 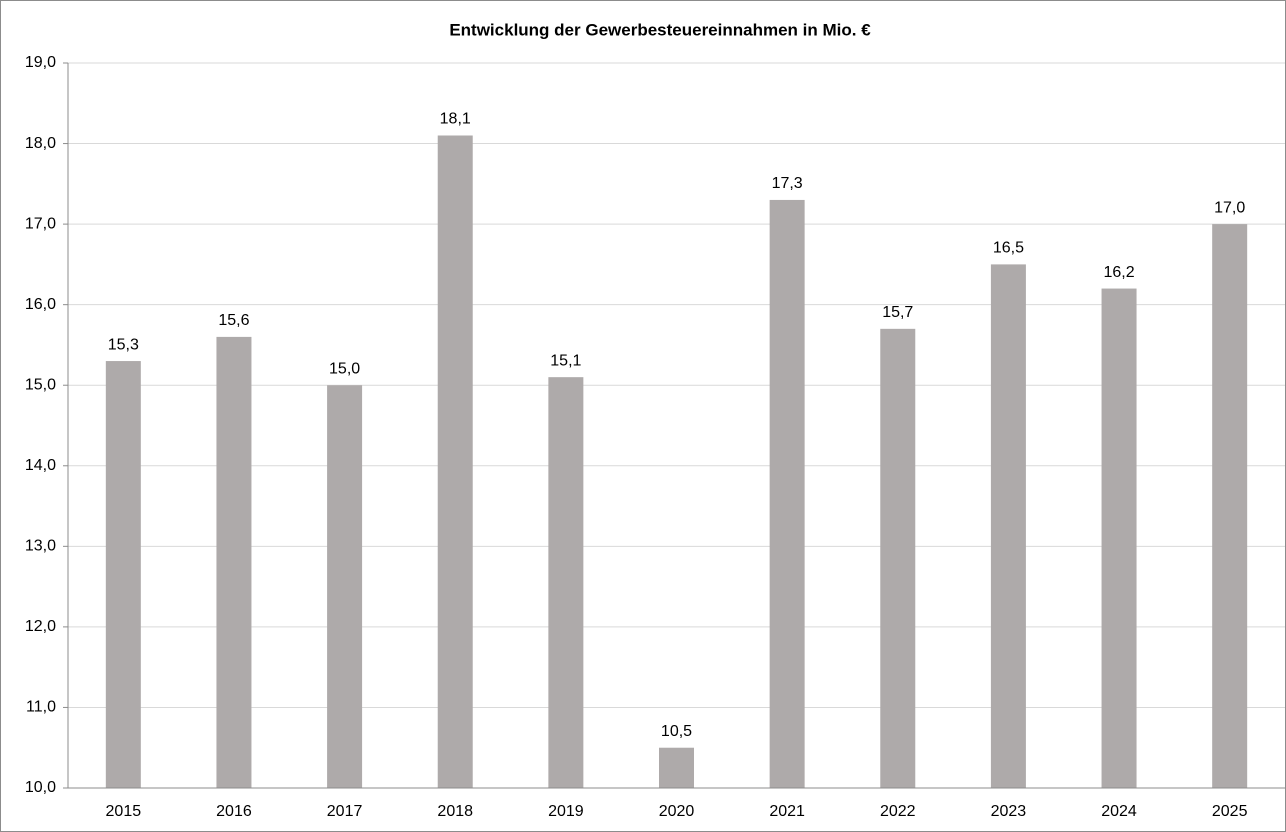 What do you see at coordinates (40, 546) in the screenshot?
I see `y-tick-label: 13,0` at bounding box center [40, 546].